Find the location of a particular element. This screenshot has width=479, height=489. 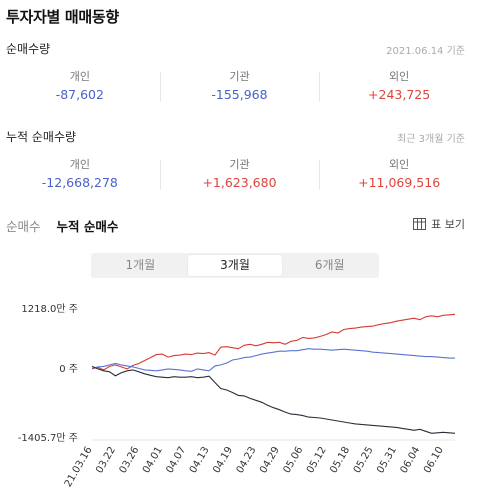

cum-individual-value: -12,668,278 is located at coordinates (79, 182).